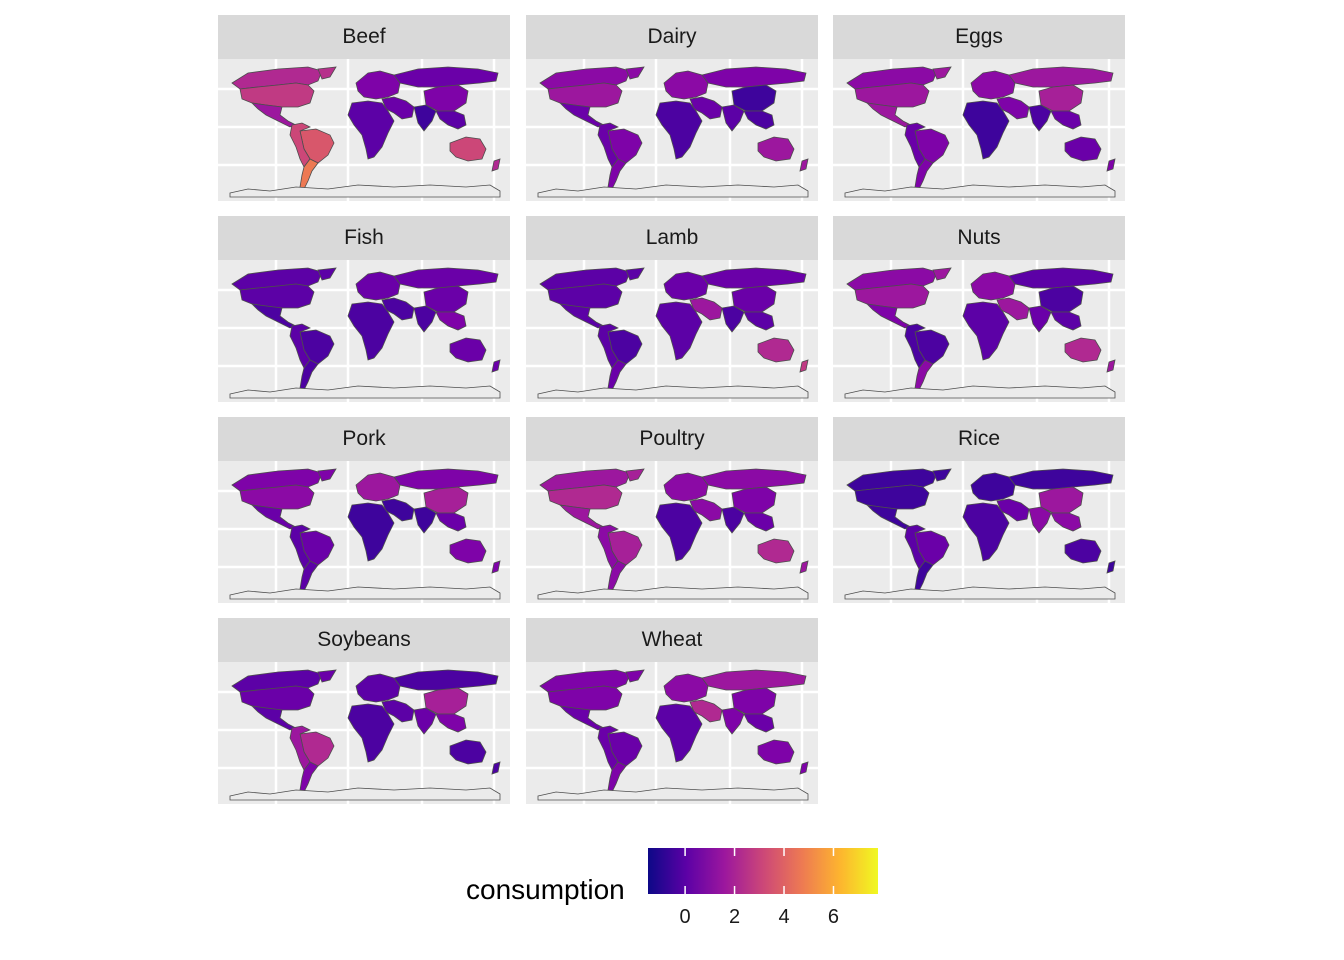 The height and width of the screenshot is (960, 1344). Describe the element at coordinates (685, 917) in the screenshot. I see `legend-tick-label: 0` at that location.